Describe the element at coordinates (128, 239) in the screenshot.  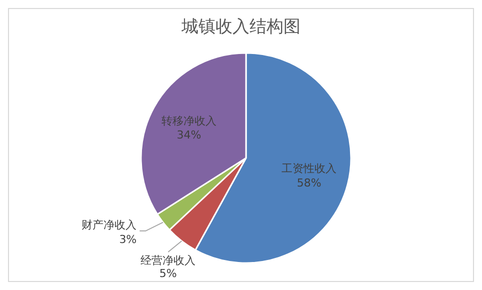
I see `data-label: 3%` at that location.